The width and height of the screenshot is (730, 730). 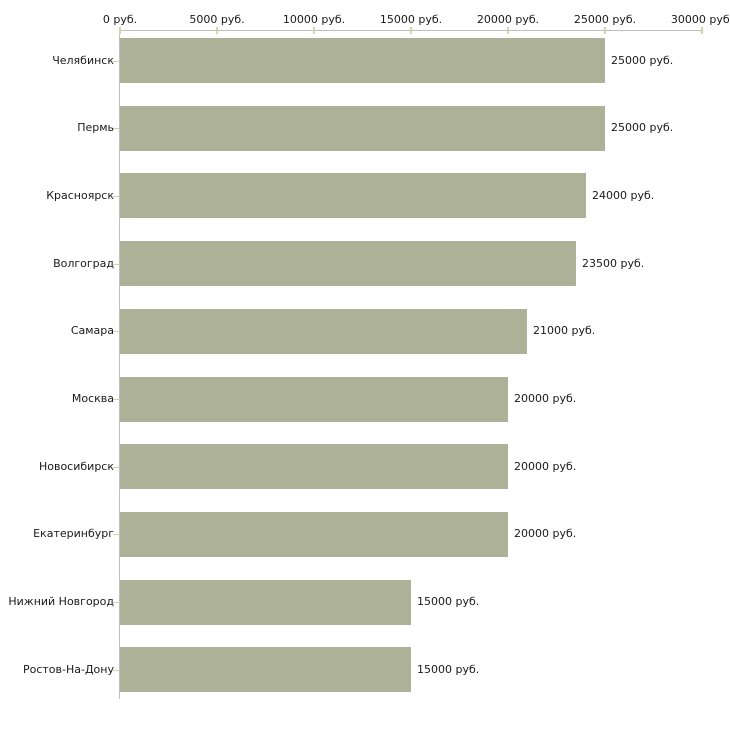 I want to click on category-label: Москва, so click(x=92, y=398).